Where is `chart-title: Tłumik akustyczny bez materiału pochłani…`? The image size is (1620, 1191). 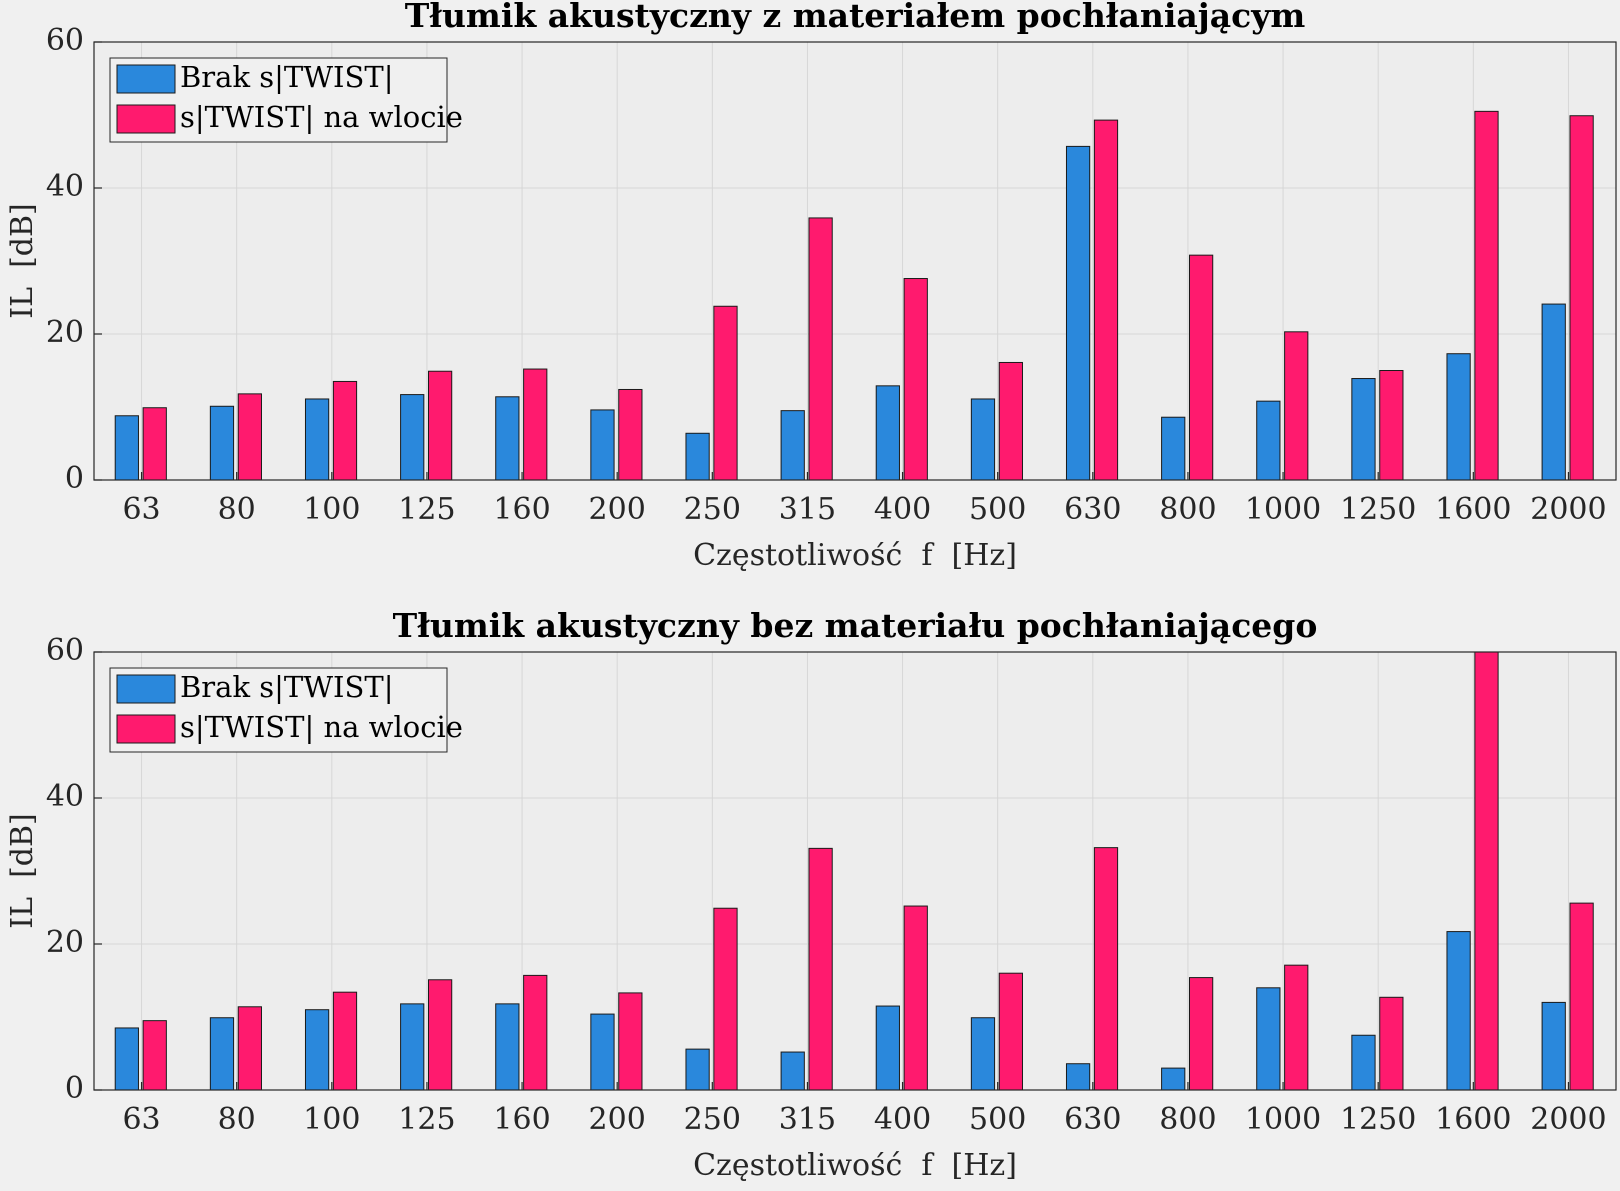 chart-title: Tłumik akustyczny bez materiału pochłani… is located at coordinates (855, 625).